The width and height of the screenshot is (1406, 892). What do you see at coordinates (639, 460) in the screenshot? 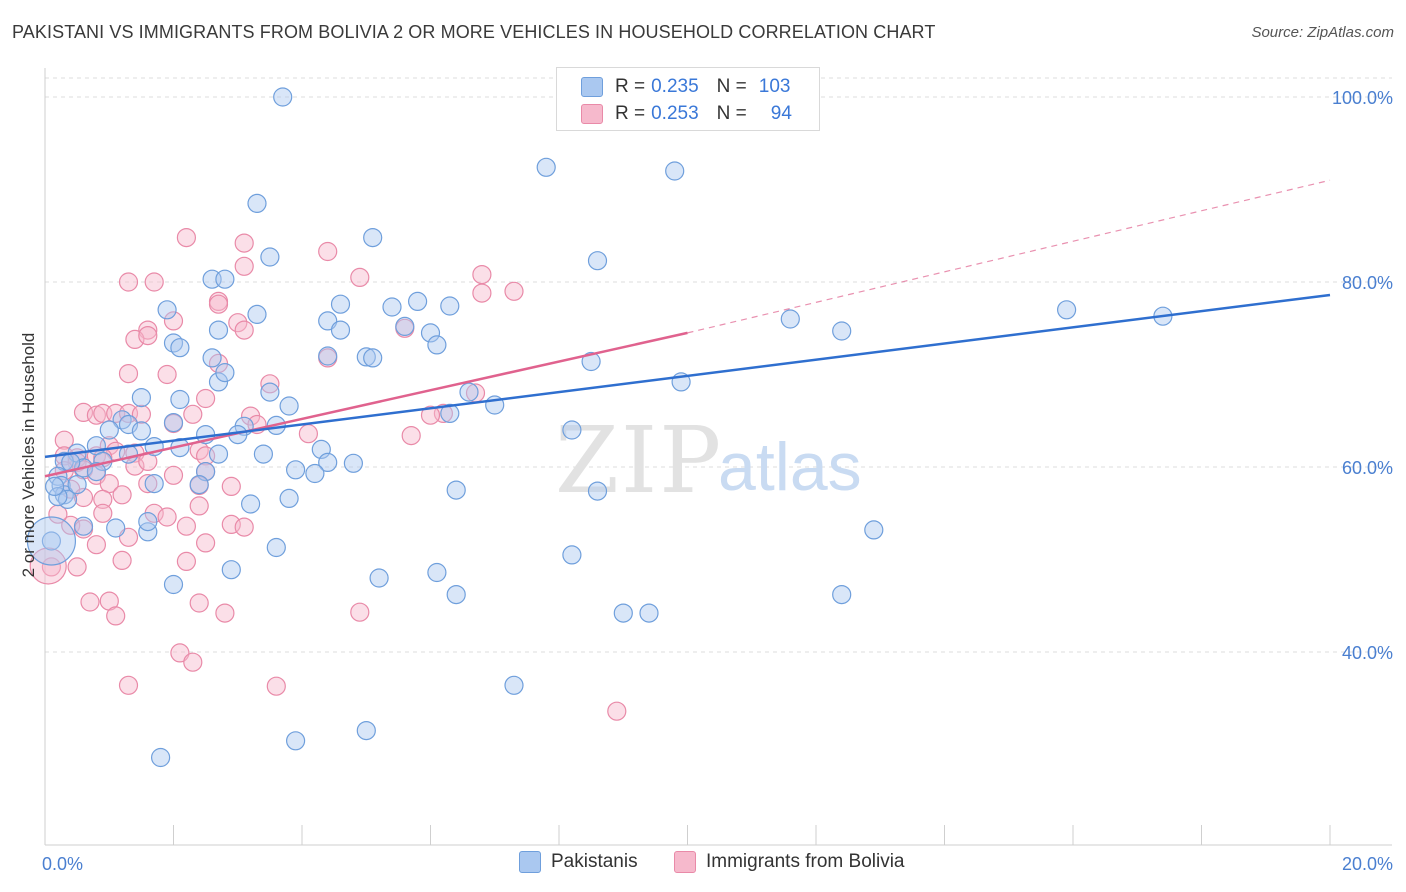
I see `watermark-zip: ZIP` at bounding box center [639, 460].